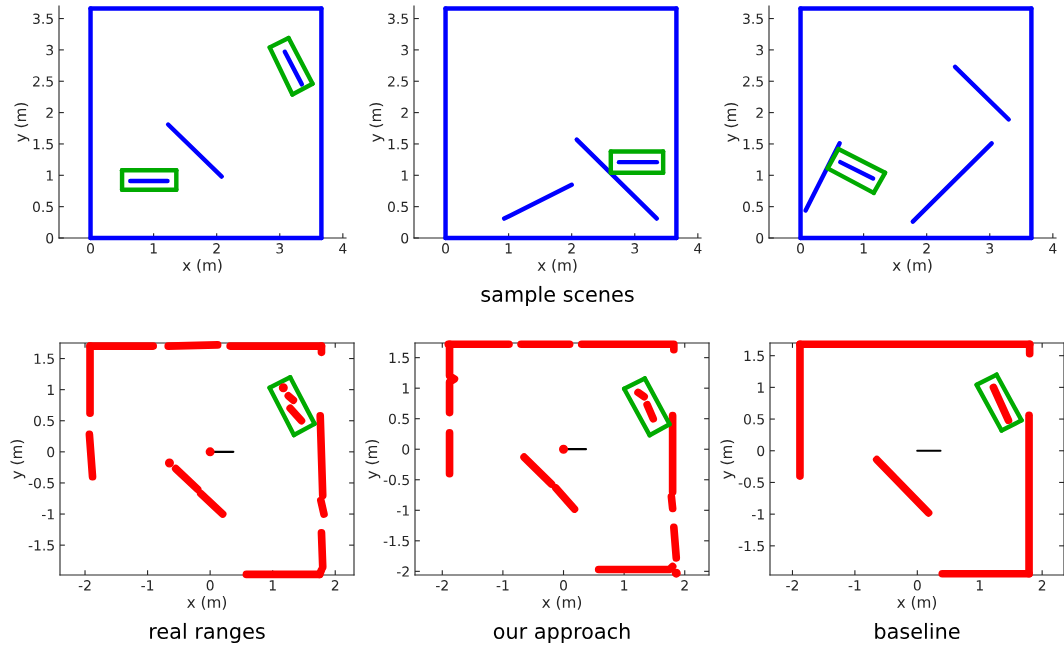 The image size is (1064, 651). What do you see at coordinates (557, 296) in the screenshot?
I see `text: sample scenes` at bounding box center [557, 296].